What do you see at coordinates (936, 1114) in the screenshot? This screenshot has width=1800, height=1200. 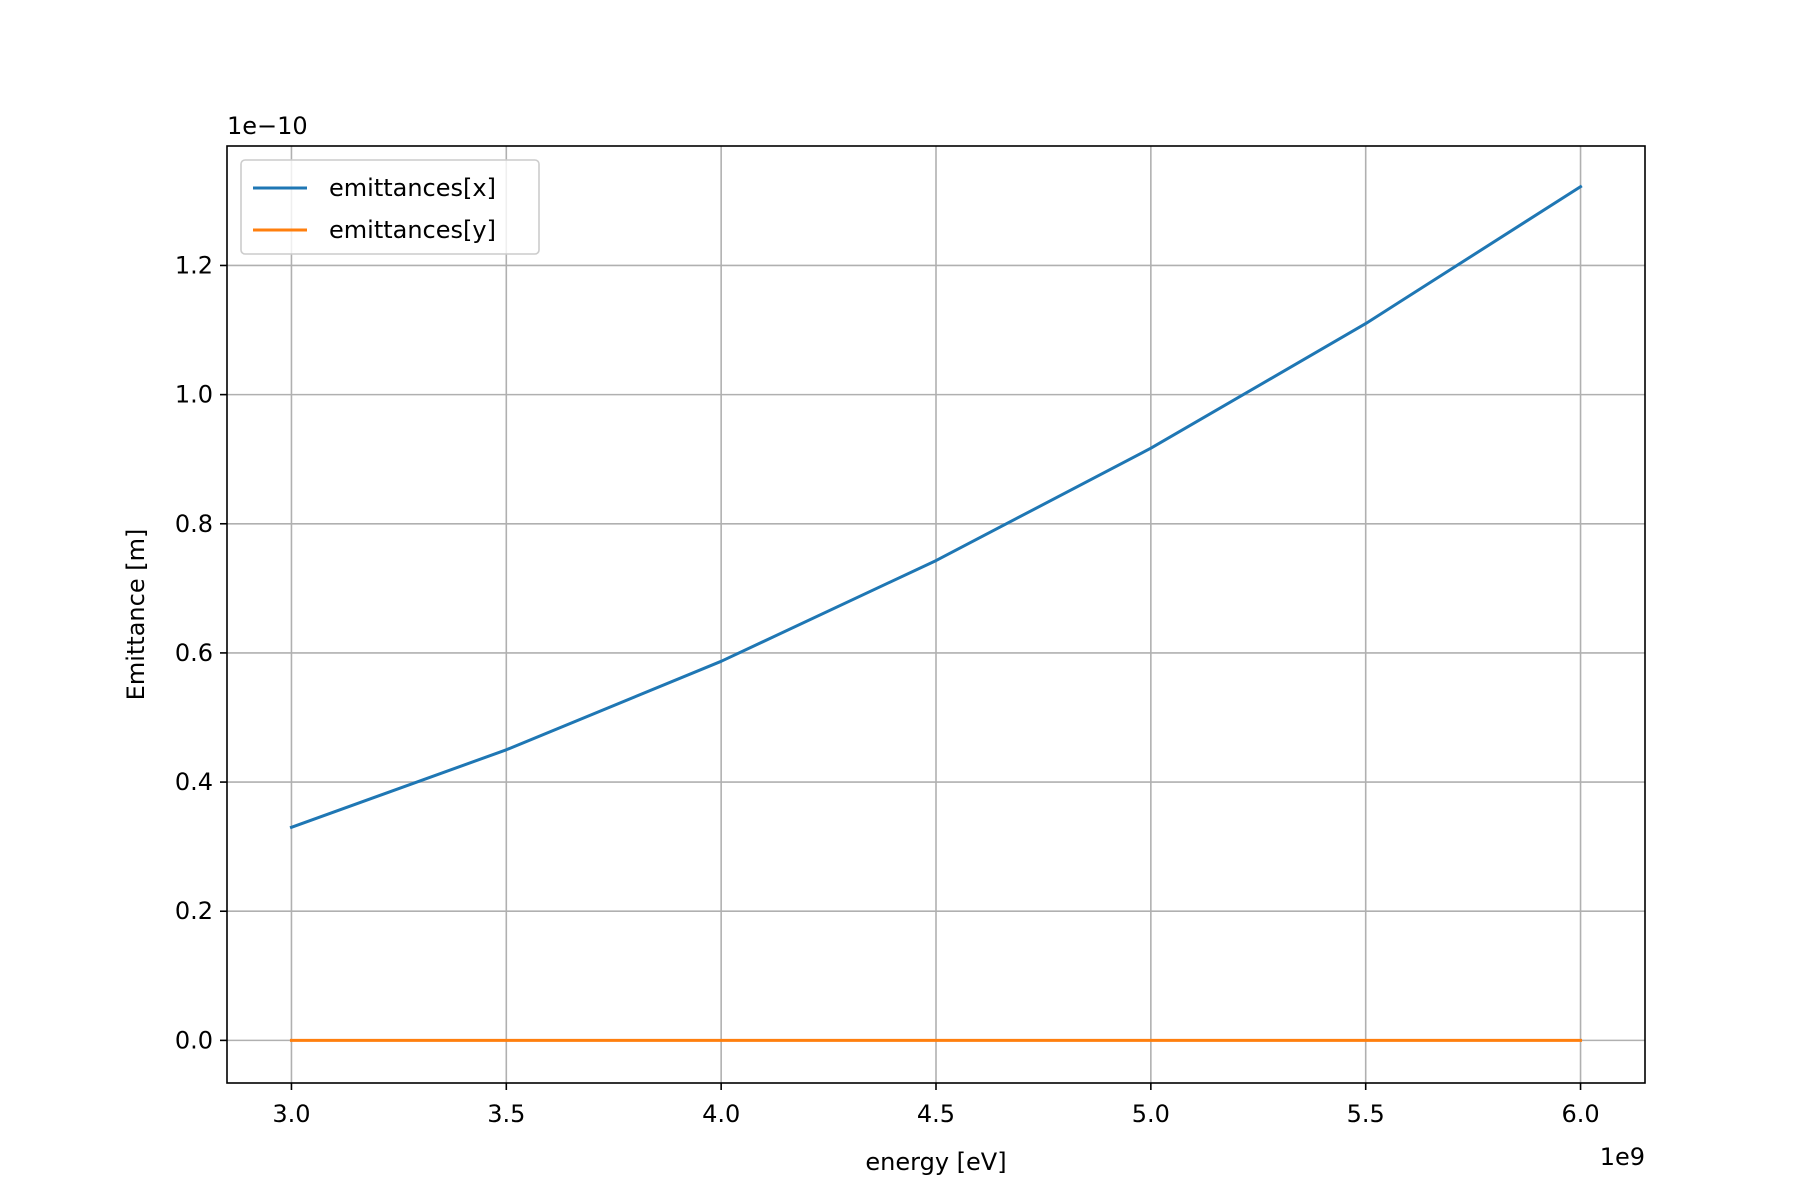 I see `x-tick-label: 4.5` at bounding box center [936, 1114].